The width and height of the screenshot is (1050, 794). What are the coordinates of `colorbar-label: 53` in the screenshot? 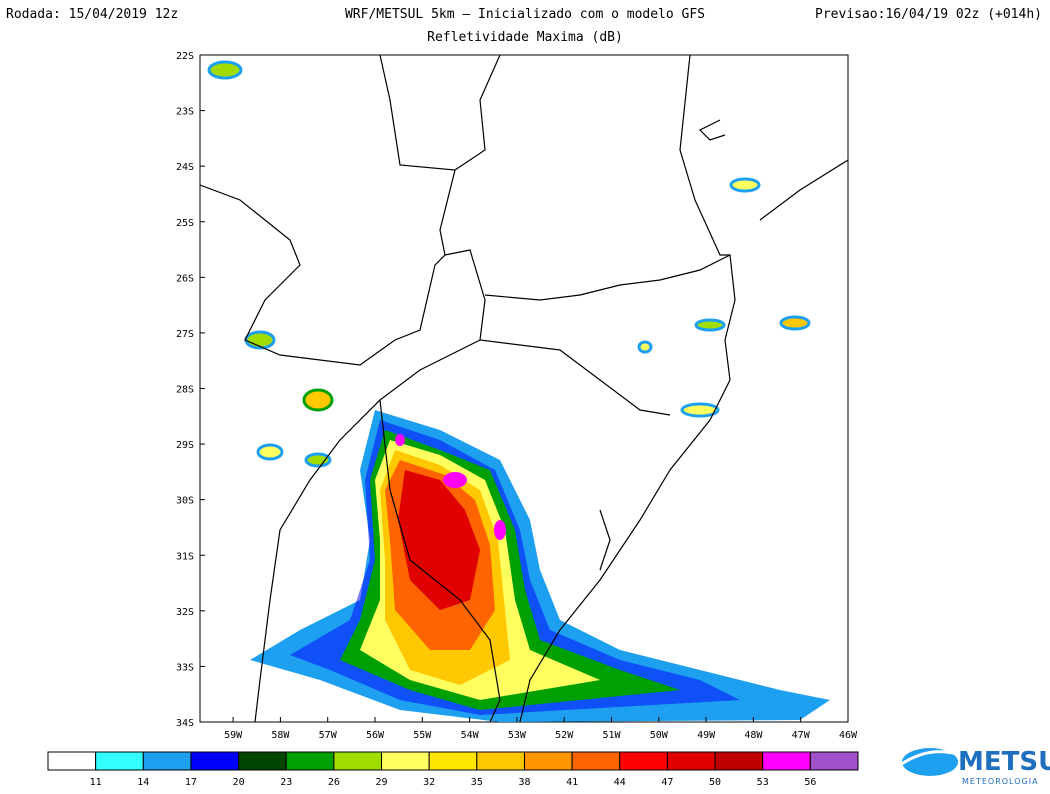 It's located at (763, 782).